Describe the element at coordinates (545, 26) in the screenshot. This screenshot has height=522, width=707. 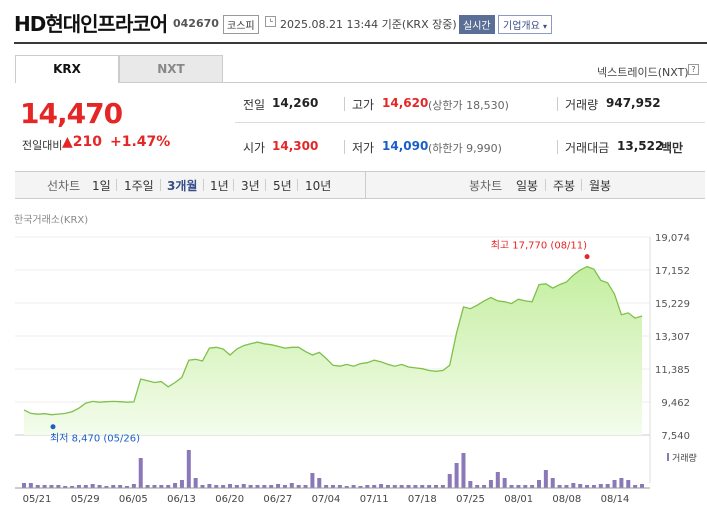
I see `chevron-down-icon: ▾` at that location.